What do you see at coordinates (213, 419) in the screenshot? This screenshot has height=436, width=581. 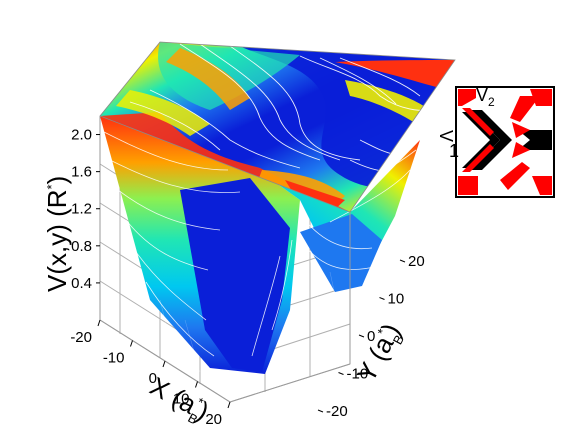 I see `x-tick-label: 20` at bounding box center [213, 419].